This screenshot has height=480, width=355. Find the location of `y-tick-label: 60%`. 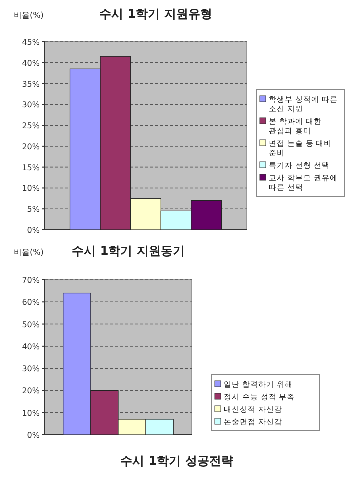

y-tick-label: 60% is located at coordinates (31, 303).